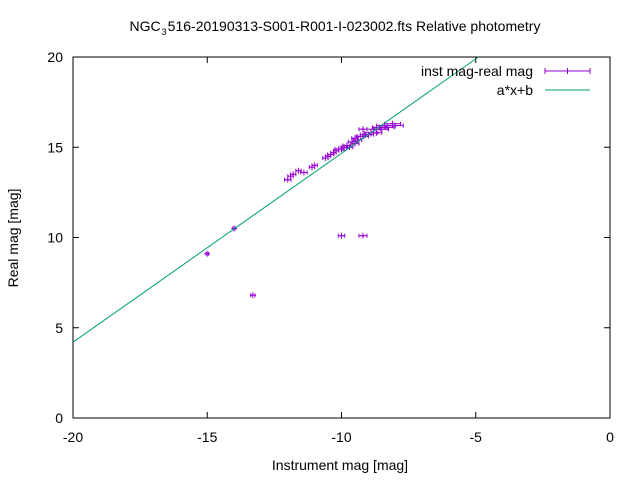 Image resolution: width=640 pixels, height=480 pixels. I want to click on y-axis-label: Real mag [mag], so click(13, 238).